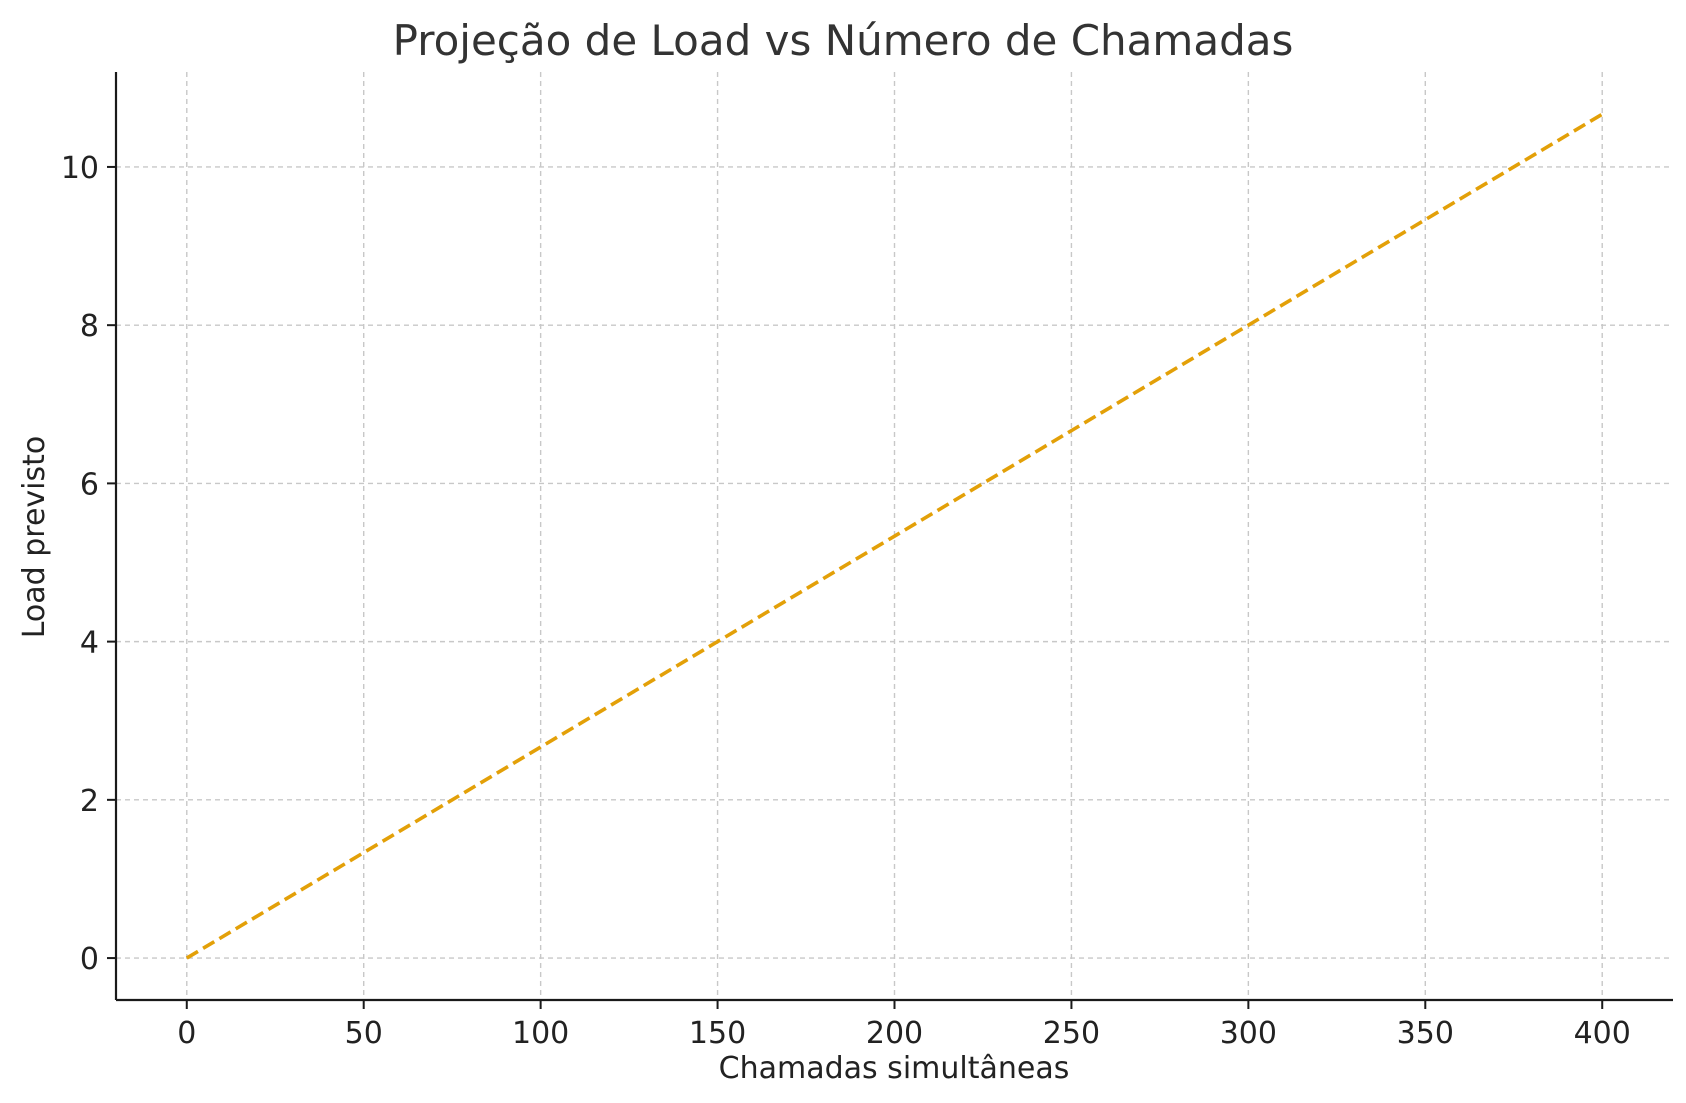  What do you see at coordinates (1071, 1033) in the screenshot?
I see `x-tick-label: 250` at bounding box center [1071, 1033].